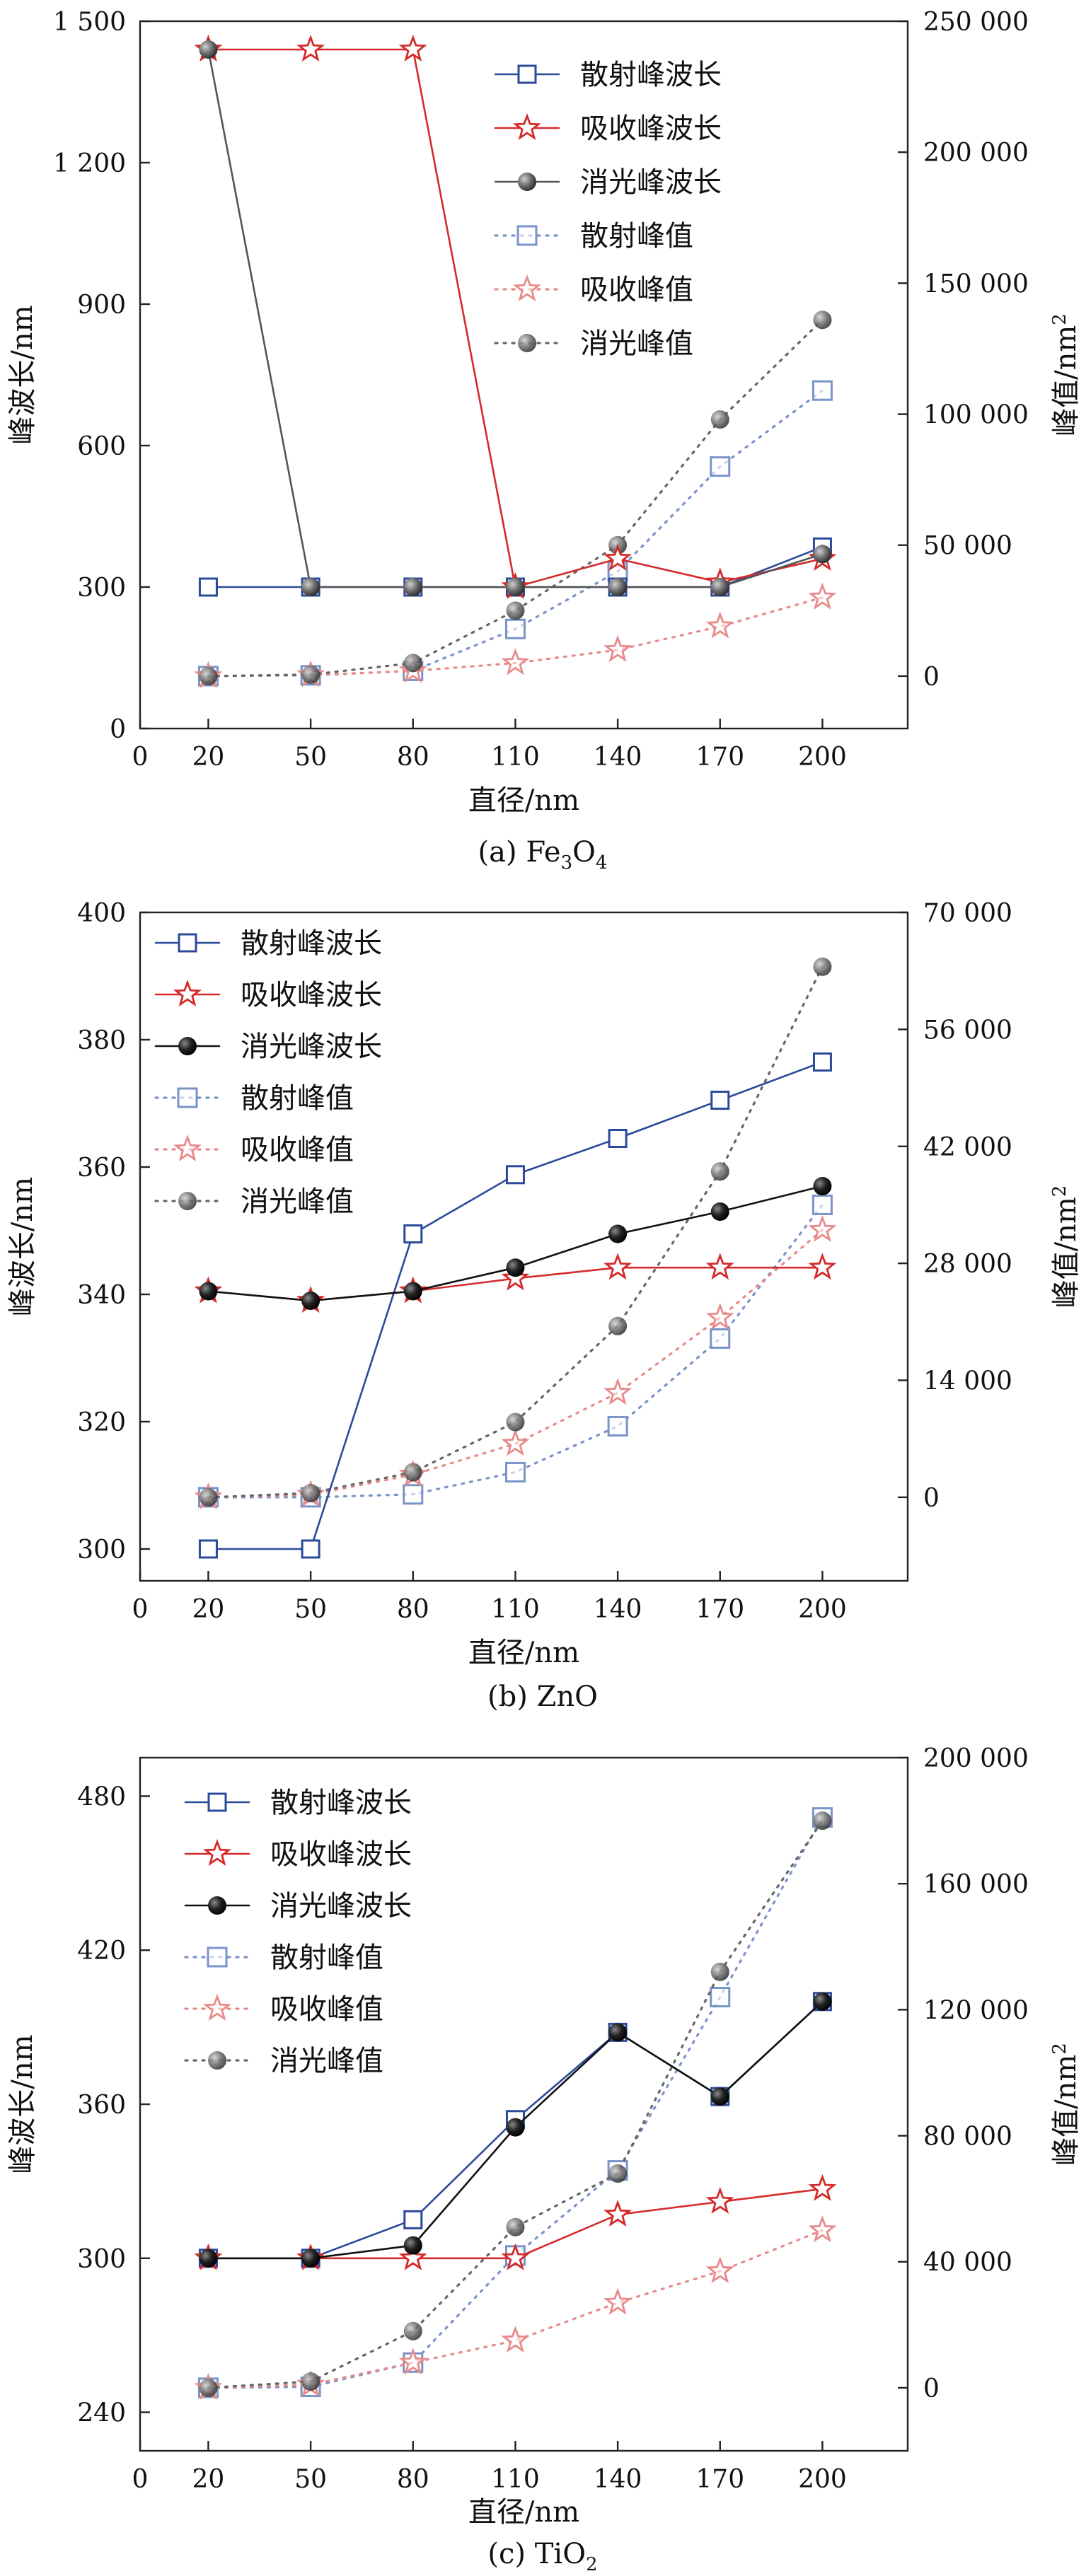 This screenshot has height=2576, width=1086. I want to click on y-tick-label-a: 1 200, so click(90, 163).